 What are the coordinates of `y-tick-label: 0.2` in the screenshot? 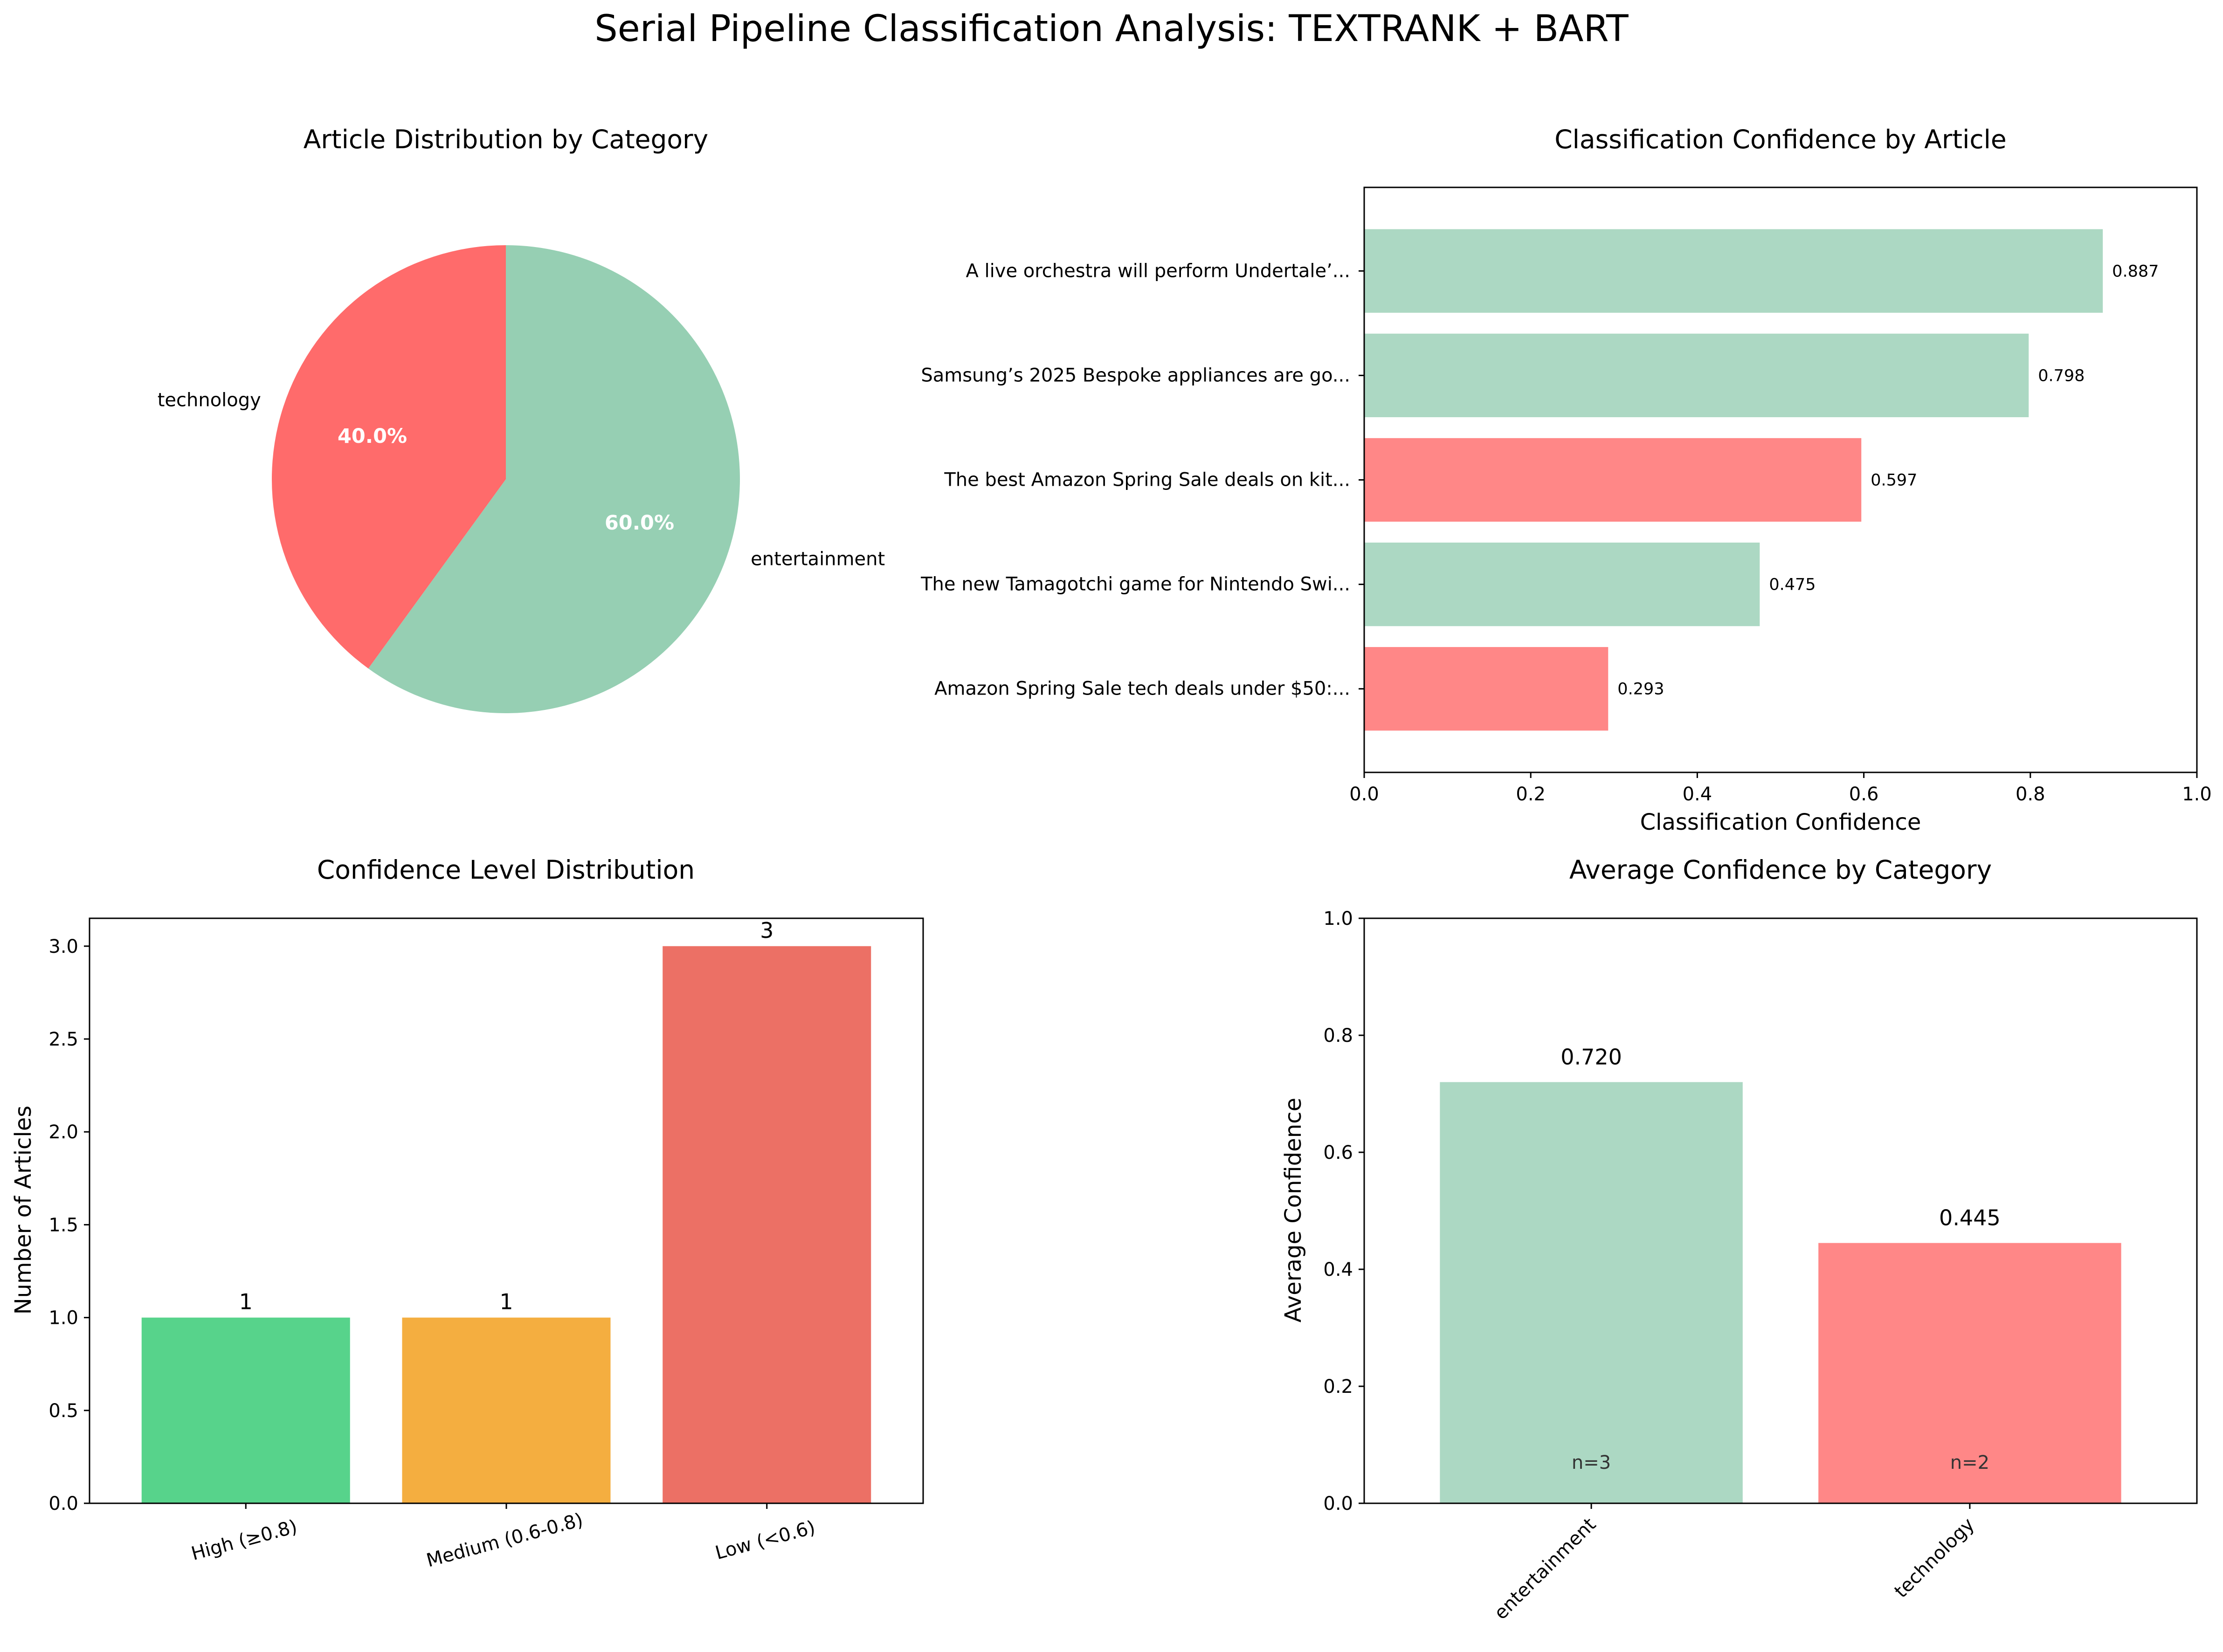 It's located at (1338, 1386).